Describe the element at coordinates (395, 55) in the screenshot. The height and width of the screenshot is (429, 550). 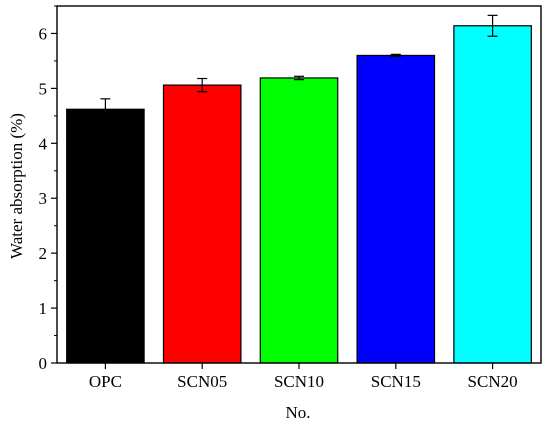
I see `error-bar-scn15` at that location.